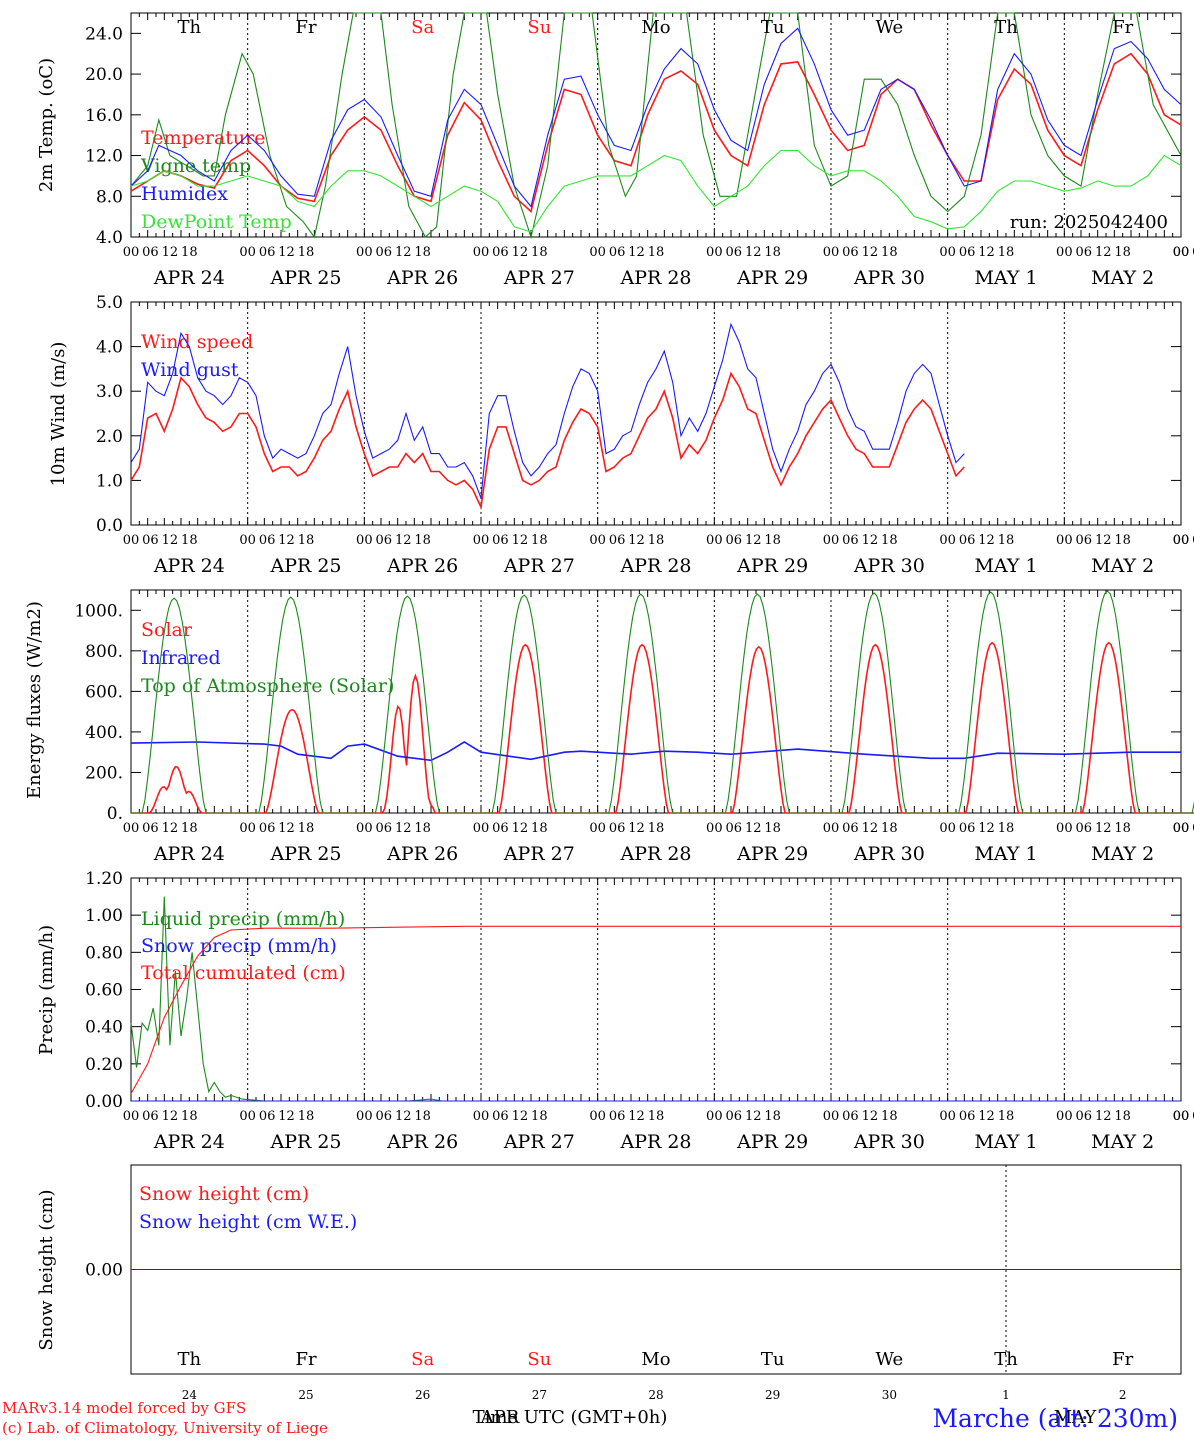 Image resolution: width=1194 pixels, height=1440 pixels. What do you see at coordinates (305, 1395) in the screenshot?
I see `day-number: 25` at bounding box center [305, 1395].